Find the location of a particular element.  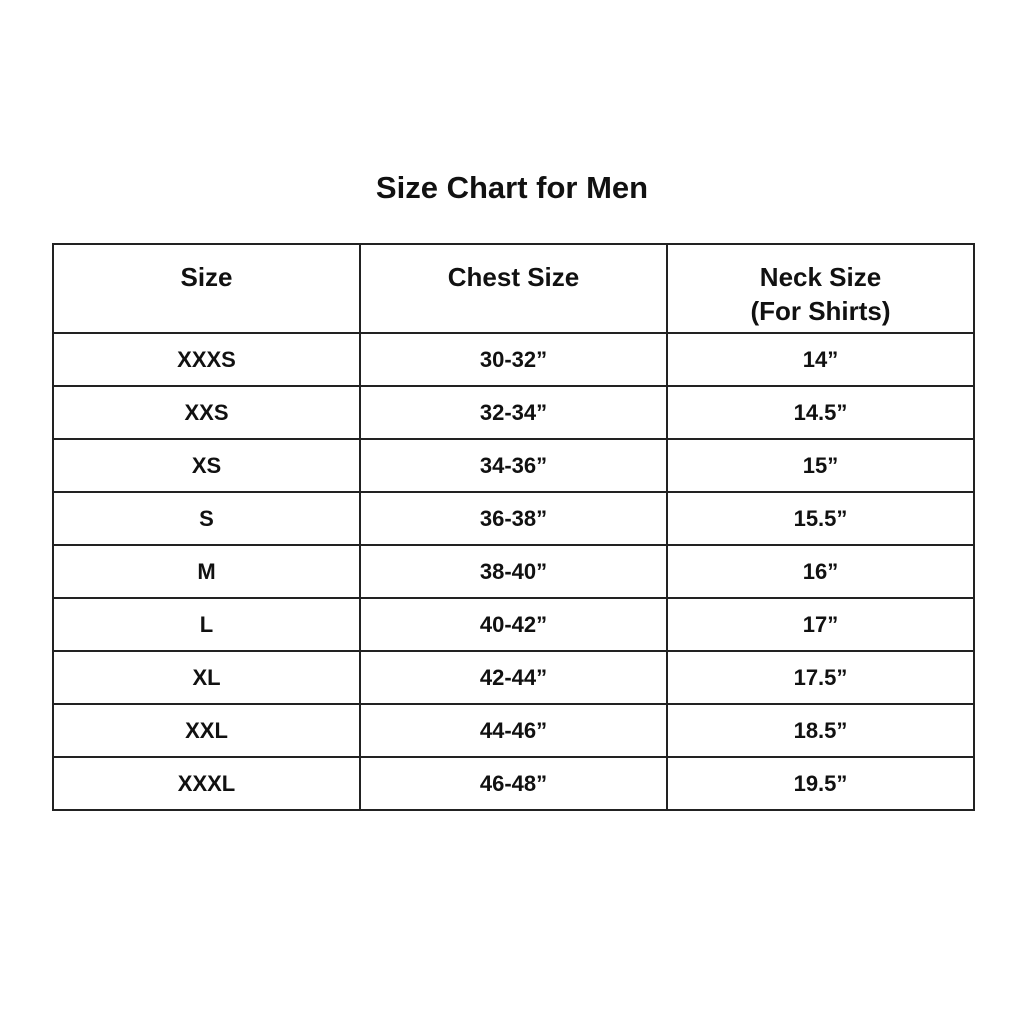

size-cell: XL is located at coordinates (206, 677).